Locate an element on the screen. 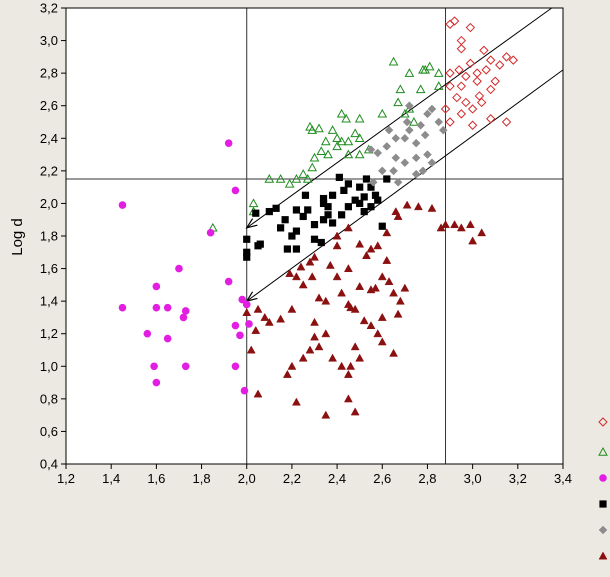  y-tick-label: 1,2 is located at coordinates (49, 333).